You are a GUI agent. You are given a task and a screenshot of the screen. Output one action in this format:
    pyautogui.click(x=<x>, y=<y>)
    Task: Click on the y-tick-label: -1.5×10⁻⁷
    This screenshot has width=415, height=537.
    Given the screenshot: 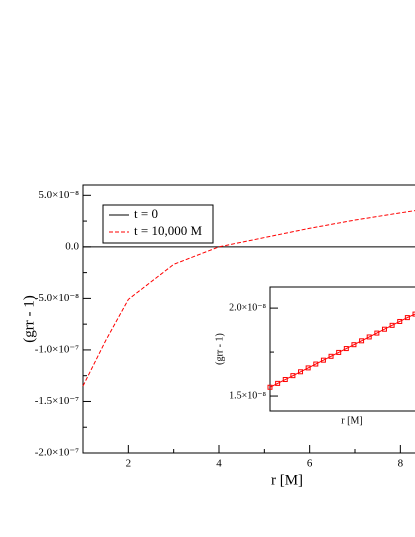 What is the action you would take?
    pyautogui.click(x=57, y=401)
    